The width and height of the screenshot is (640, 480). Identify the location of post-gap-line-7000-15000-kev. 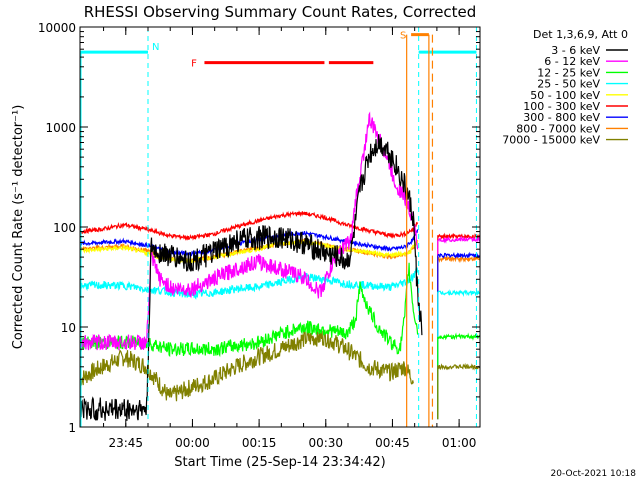
(458, 391).